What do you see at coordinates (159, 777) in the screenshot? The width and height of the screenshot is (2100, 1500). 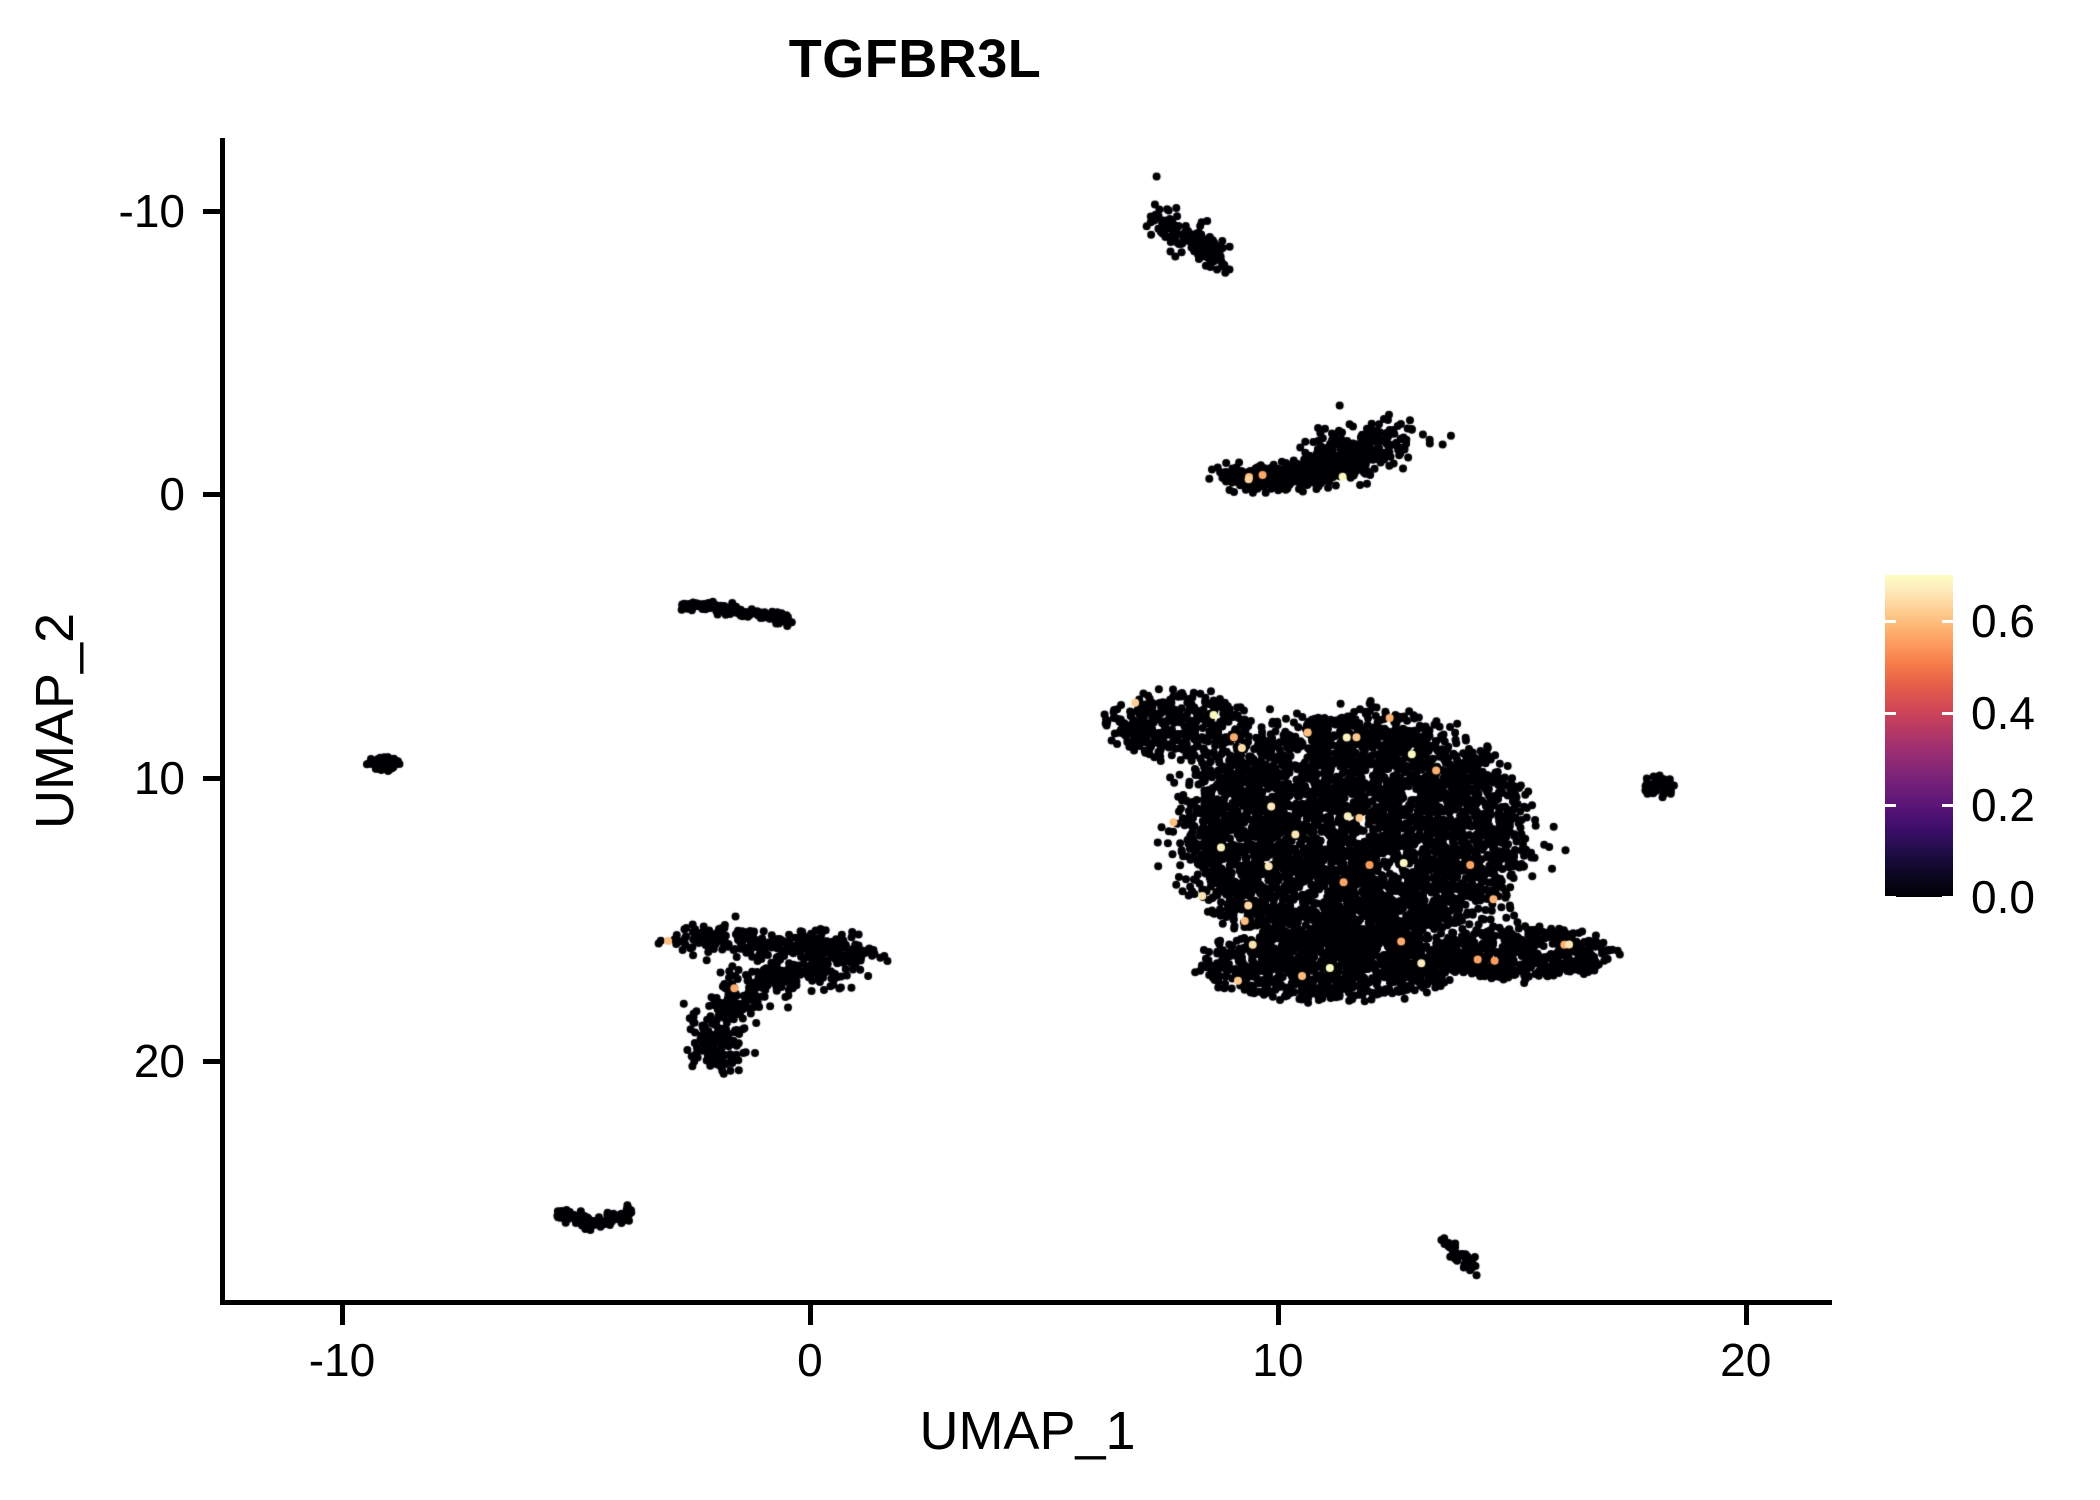 I see `y-tick-label: 10` at bounding box center [159, 777].